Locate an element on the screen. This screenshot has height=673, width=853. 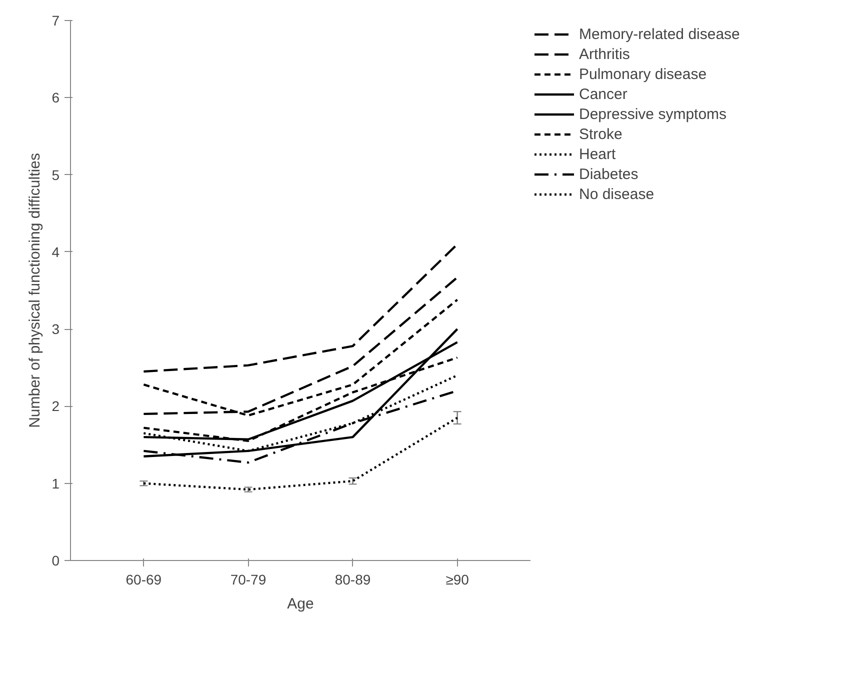
legend-label: Depressive symptoms is located at coordinates (653, 114).